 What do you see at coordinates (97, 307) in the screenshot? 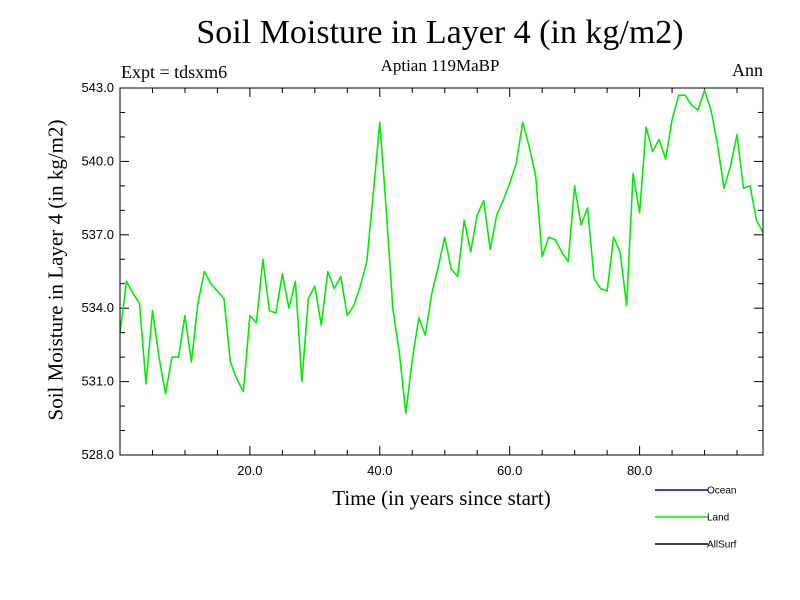
I see `y-tick-label: 534.0` at bounding box center [97, 307].